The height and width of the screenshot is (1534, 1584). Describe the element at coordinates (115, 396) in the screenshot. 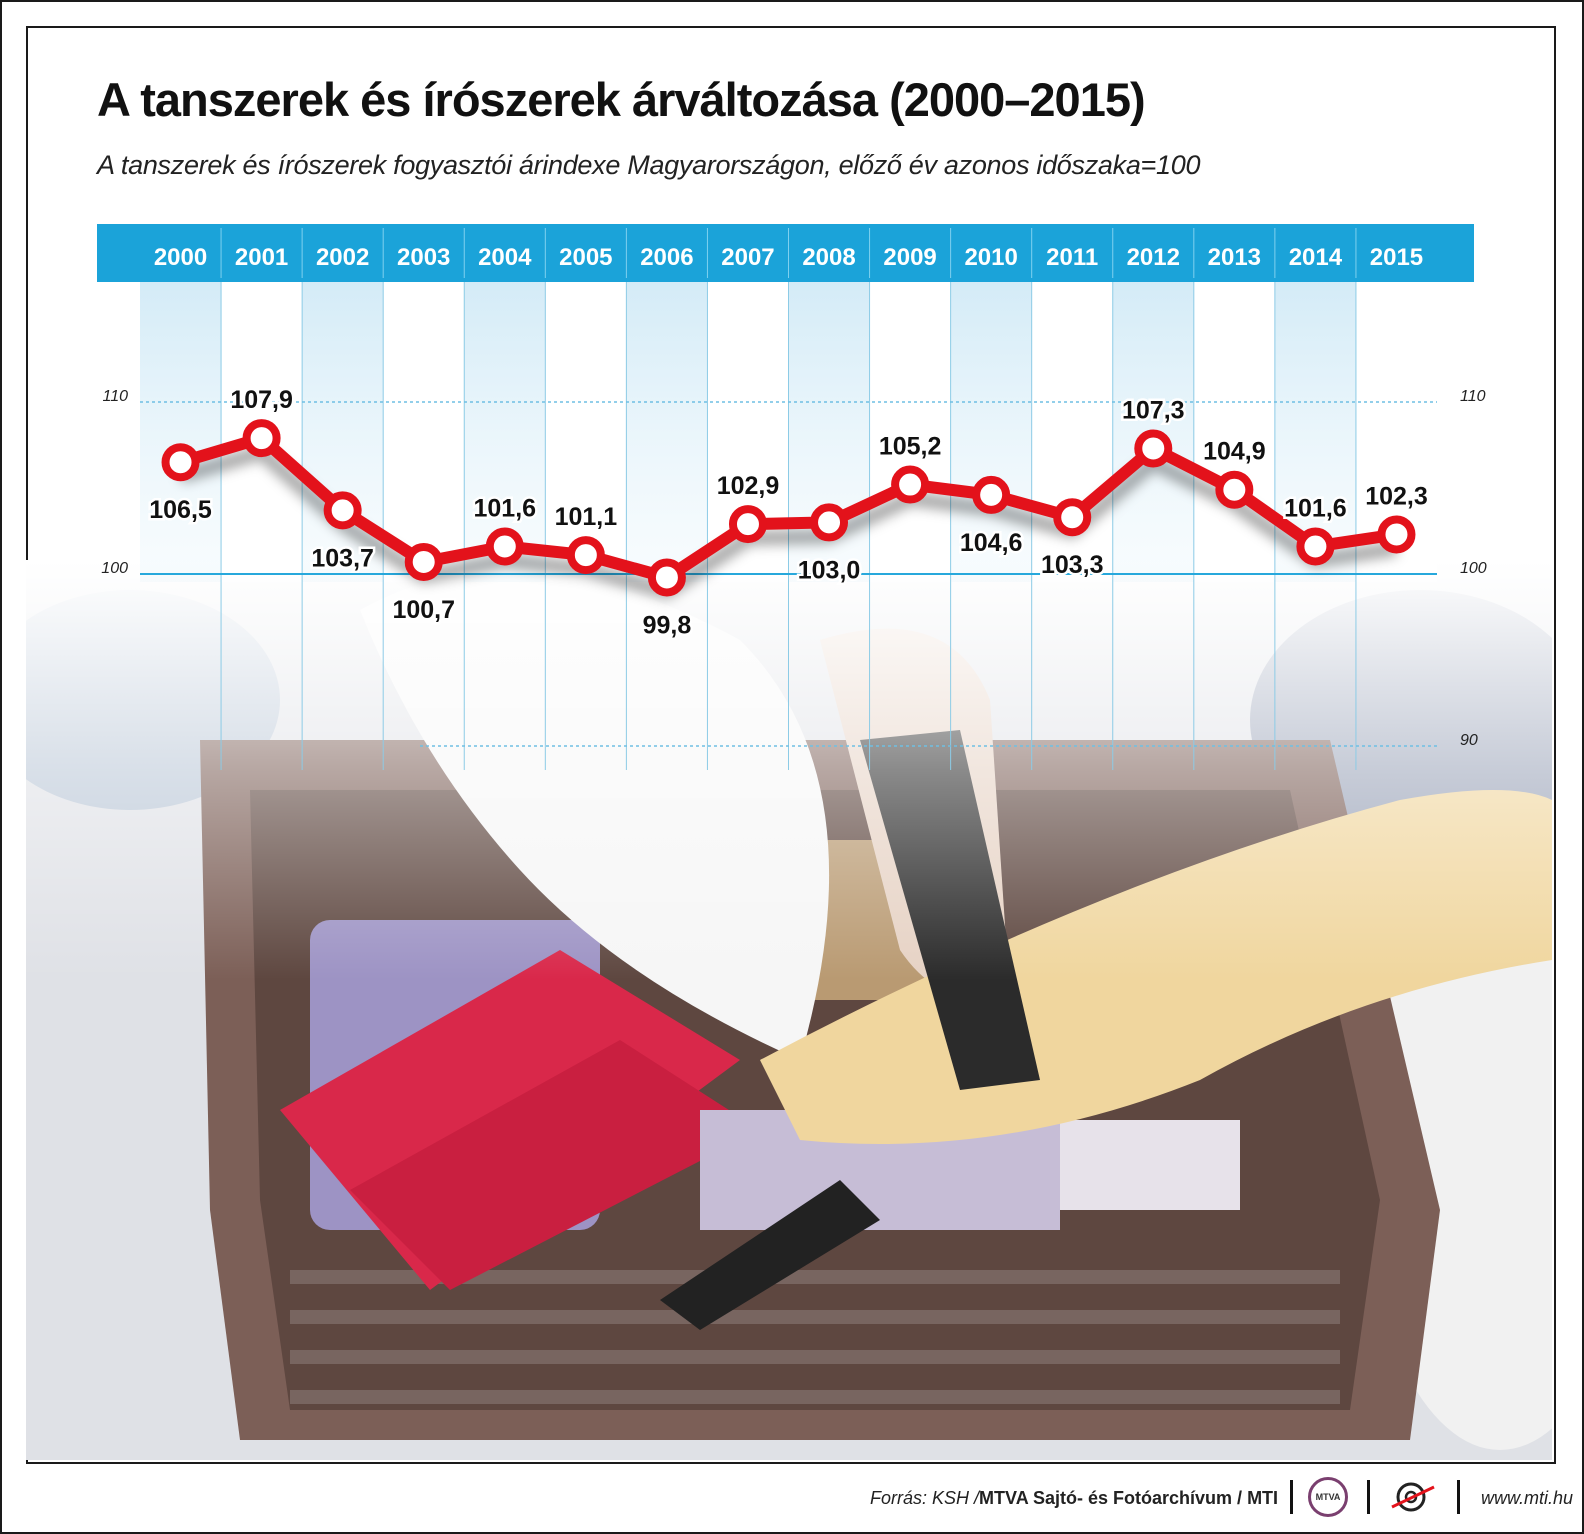

I see `y-tick-label-left: 110` at that location.